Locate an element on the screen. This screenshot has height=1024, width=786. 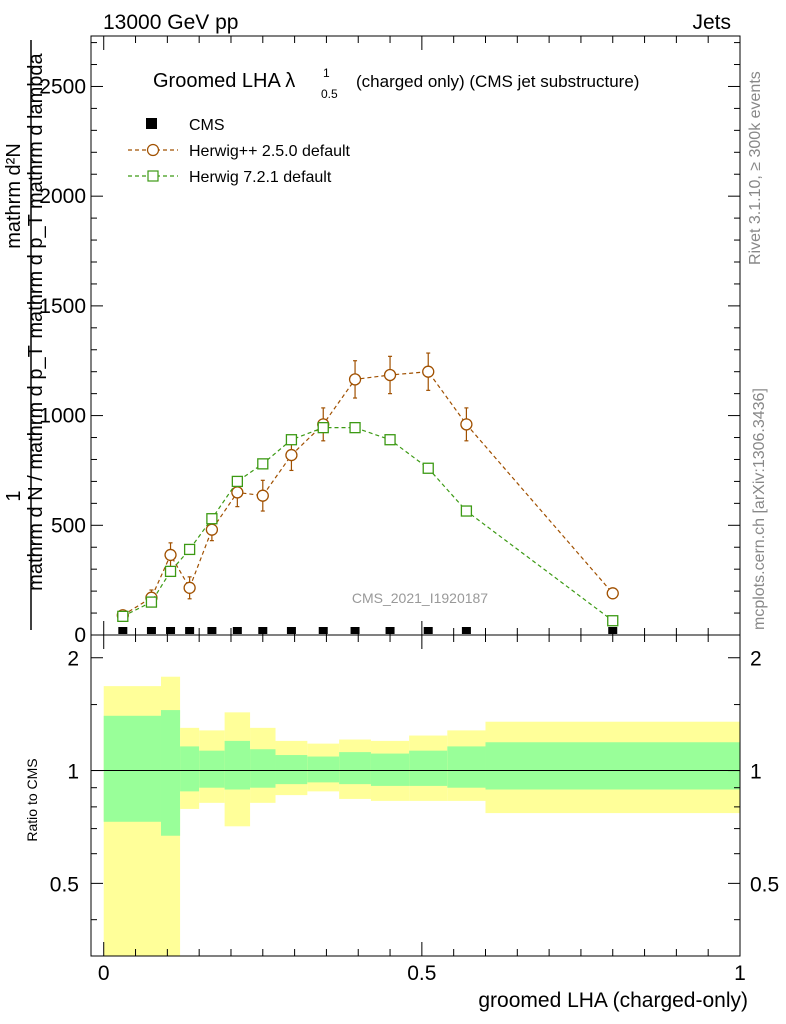
ratio-y-tick-label-right: 0.5 is located at coordinates (764, 884).